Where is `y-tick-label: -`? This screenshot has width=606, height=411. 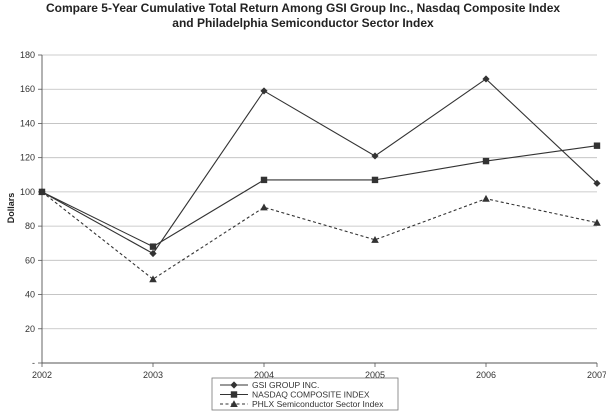
y-tick-label: - is located at coordinates (33, 363).